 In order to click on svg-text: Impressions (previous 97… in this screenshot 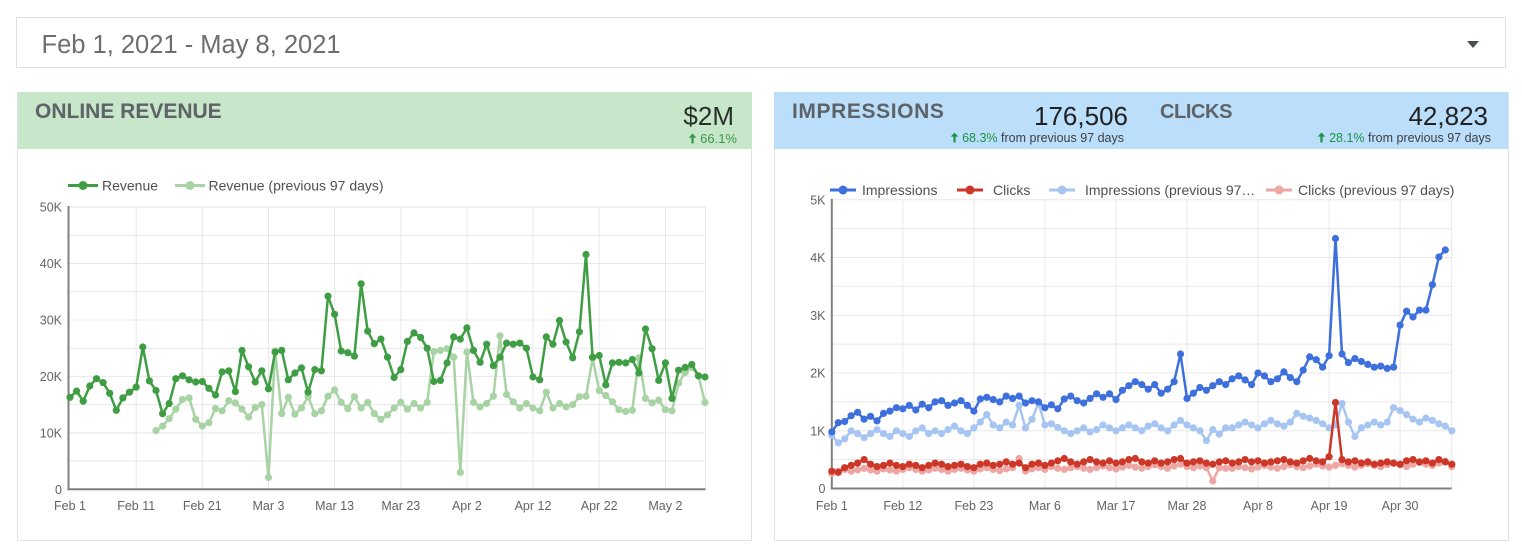, I will do `click(1170, 190)`.